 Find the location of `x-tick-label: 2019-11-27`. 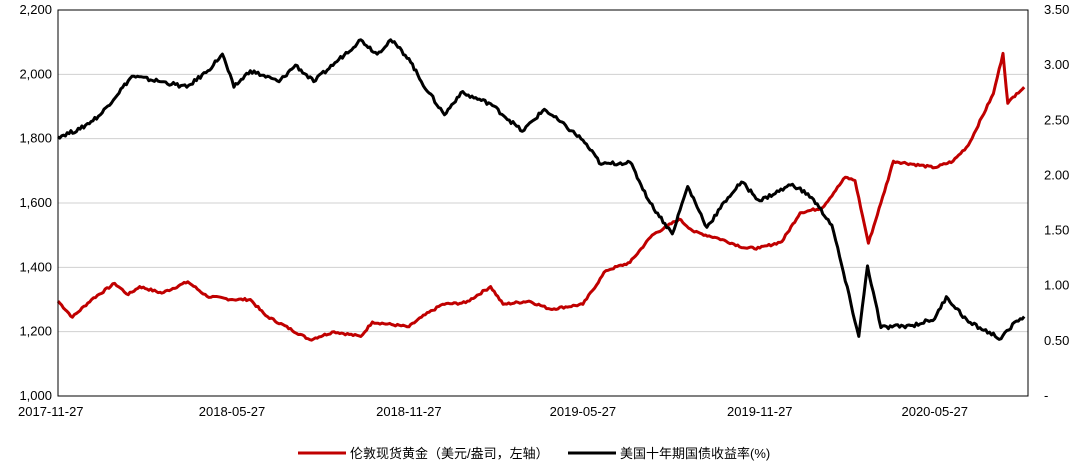

x-tick-label: 2019-11-27 is located at coordinates (760, 411).